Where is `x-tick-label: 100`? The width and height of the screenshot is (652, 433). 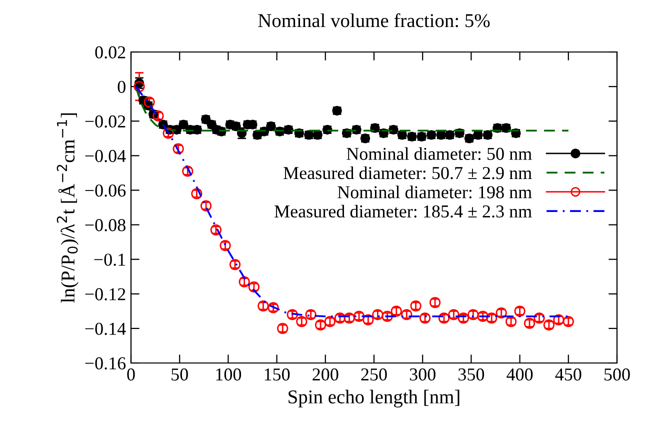 x-tick-label: 100 is located at coordinates (229, 374).